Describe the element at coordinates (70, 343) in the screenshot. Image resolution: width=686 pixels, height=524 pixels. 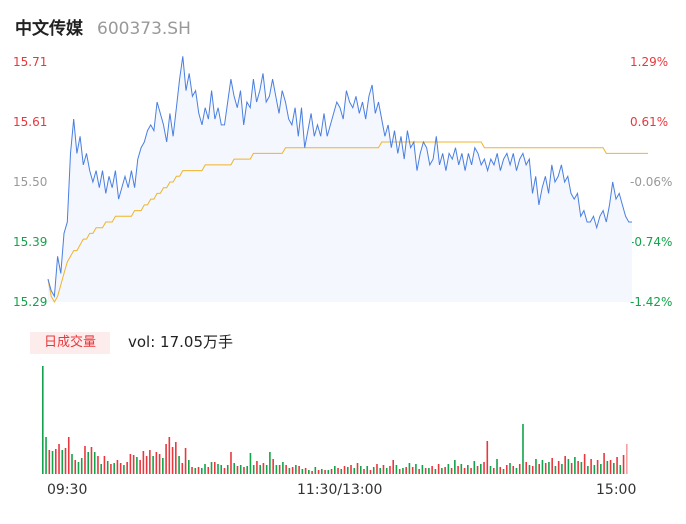
I see `volume-tag: 日成交量` at that location.